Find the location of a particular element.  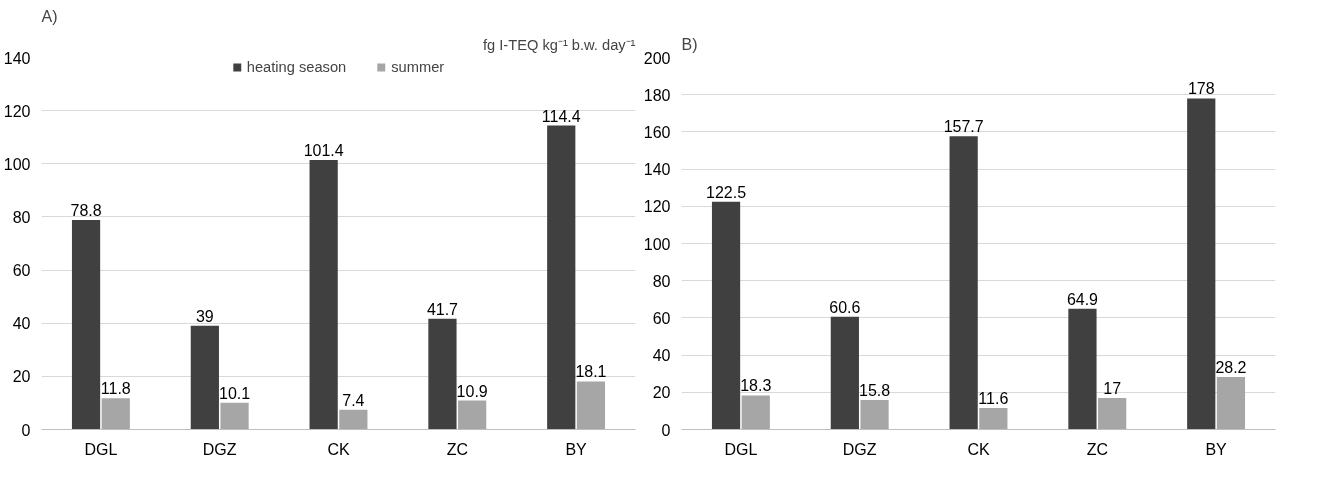

data-label: 7.4 is located at coordinates (353, 400).